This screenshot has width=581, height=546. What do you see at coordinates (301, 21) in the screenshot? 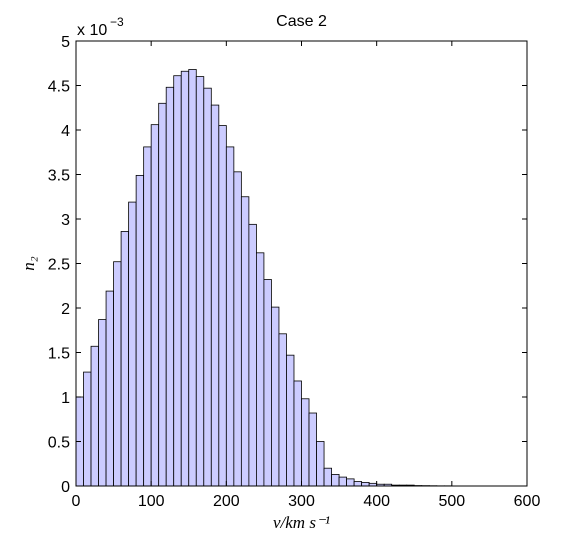
I see `chart-title: Case 2` at bounding box center [301, 21].